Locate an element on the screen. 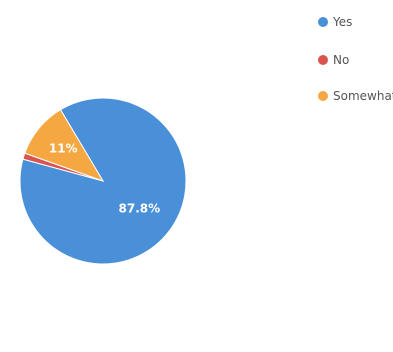 This screenshot has width=393, height=352. legend-item-no: No is located at coordinates (333, 60).